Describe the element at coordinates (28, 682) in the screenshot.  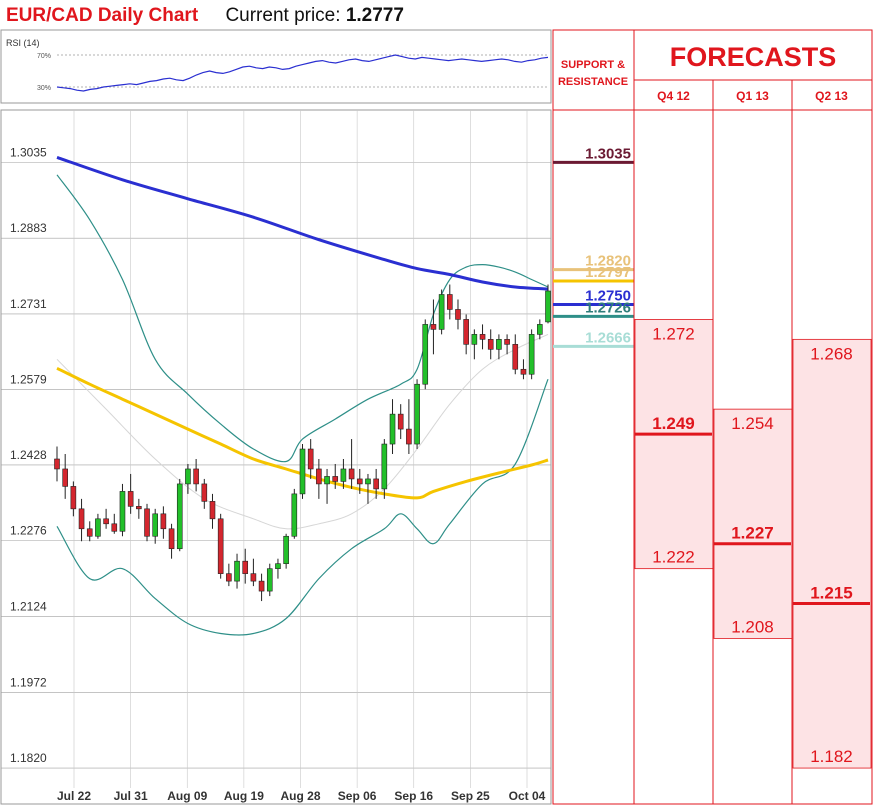
I see `y-tick-label: 1.1972` at that location.